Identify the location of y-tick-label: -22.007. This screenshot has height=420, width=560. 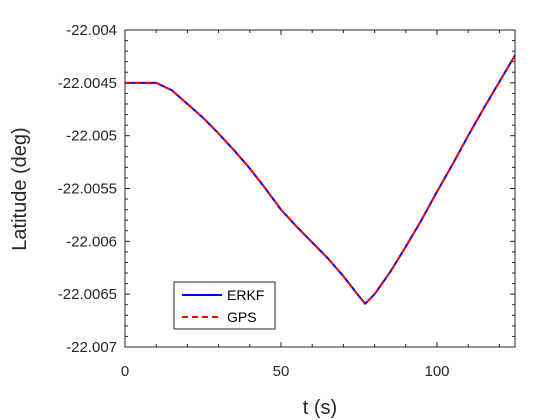
(91, 347).